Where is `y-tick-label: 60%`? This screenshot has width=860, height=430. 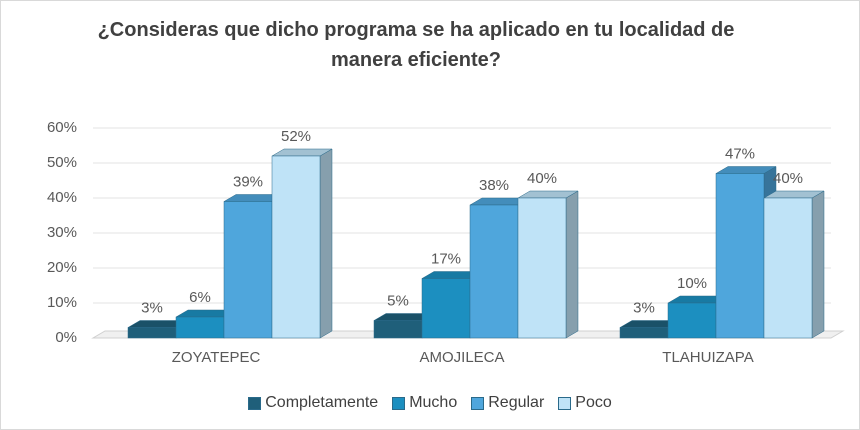
y-tick-label: 60% is located at coordinates (62, 127).